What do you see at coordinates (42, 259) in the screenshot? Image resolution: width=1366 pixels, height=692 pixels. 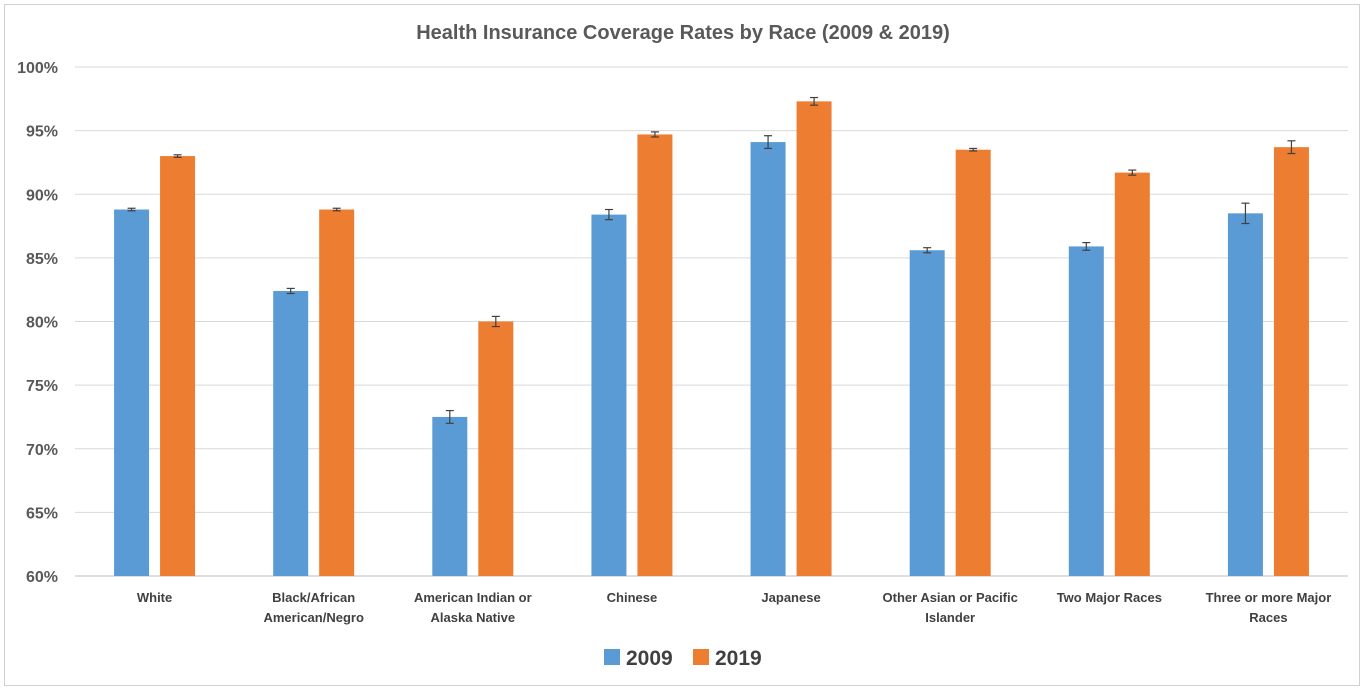 I see `y-tick-label: 85%` at bounding box center [42, 259].